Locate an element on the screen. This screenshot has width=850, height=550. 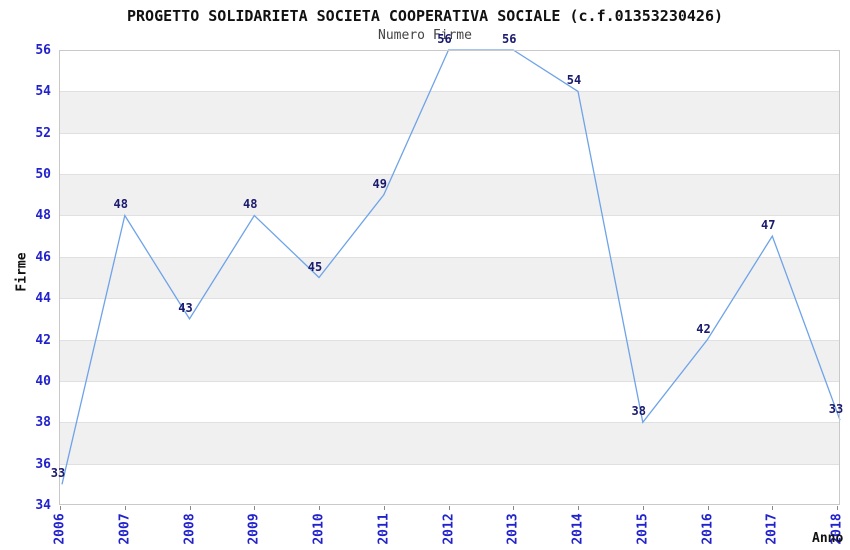
y-tick-label: 42 is located at coordinates (43, 340).